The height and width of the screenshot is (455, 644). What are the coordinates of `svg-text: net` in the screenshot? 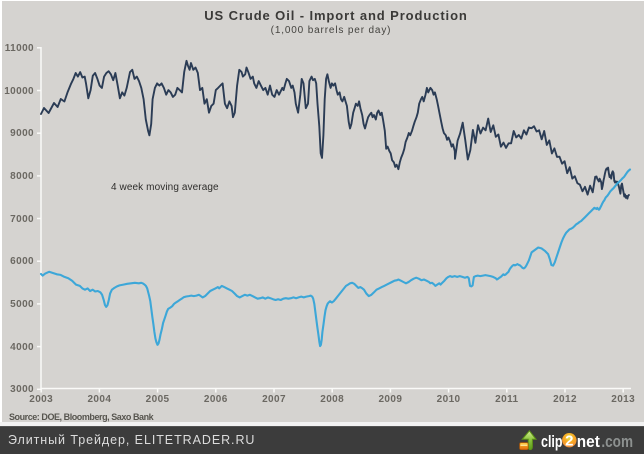 It's located at (588, 441).